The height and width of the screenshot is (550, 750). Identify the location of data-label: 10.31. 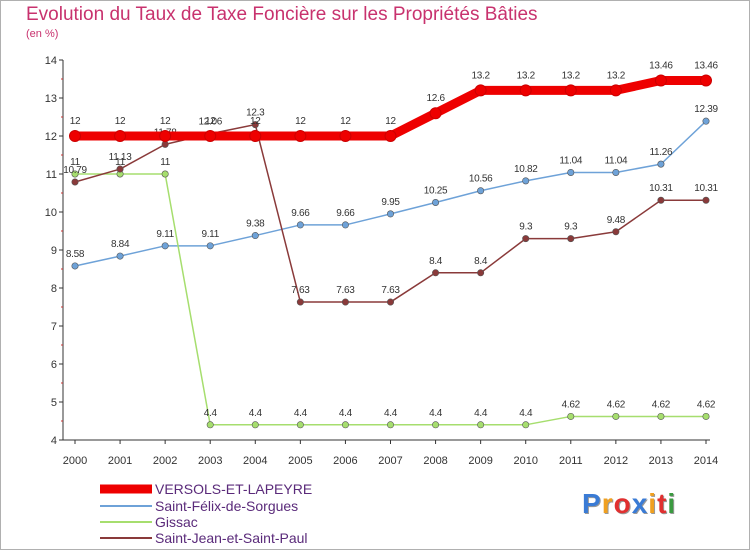
(661, 188).